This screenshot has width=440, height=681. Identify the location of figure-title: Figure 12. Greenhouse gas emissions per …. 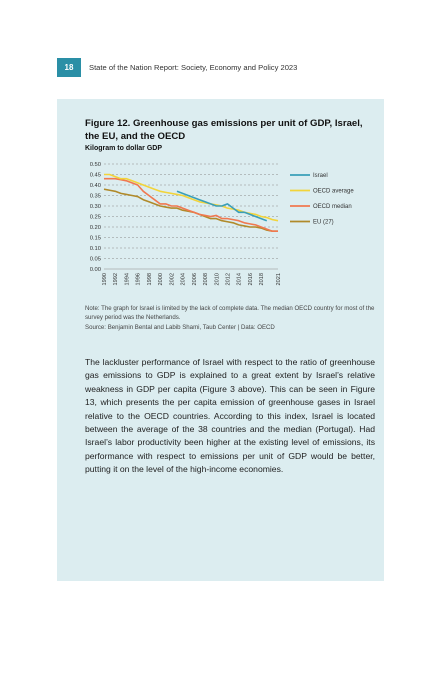
(224, 130).